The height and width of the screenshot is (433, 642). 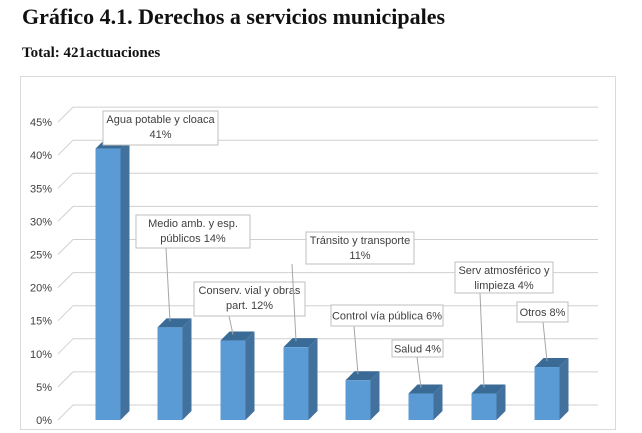 I want to click on data-label: Medio amb. y esp., so click(x=193, y=224).